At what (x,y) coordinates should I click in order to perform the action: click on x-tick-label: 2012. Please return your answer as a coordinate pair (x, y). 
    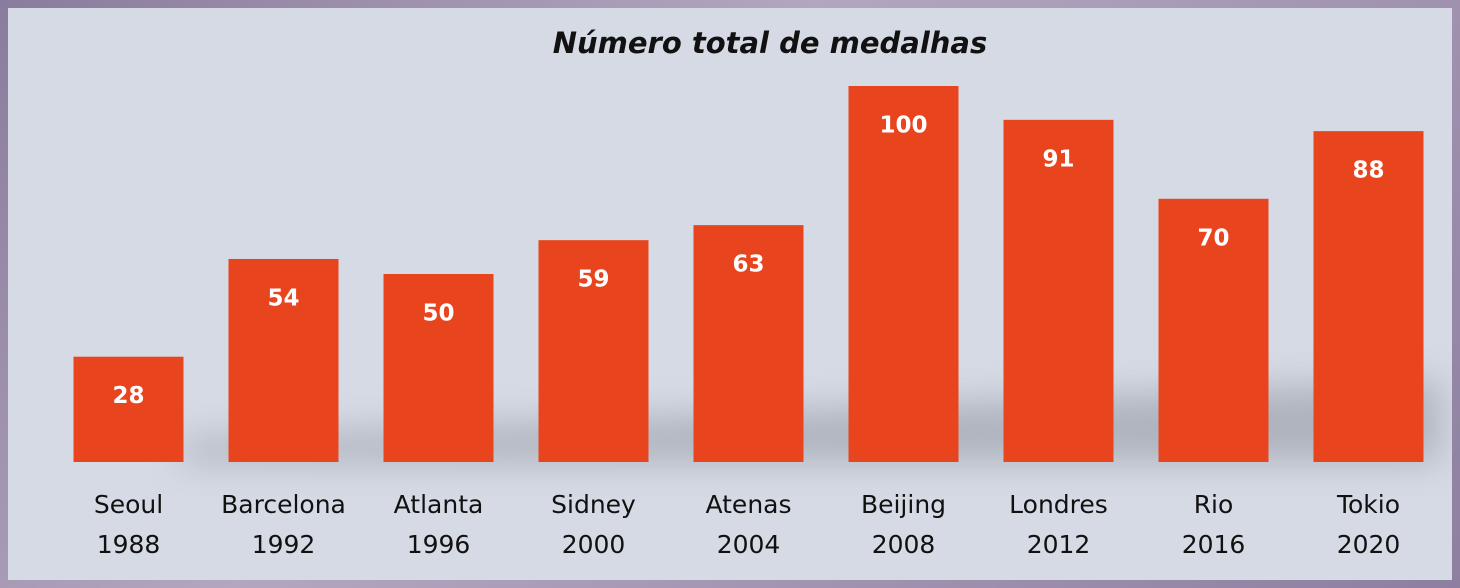
    Looking at the image, I should click on (1059, 544).